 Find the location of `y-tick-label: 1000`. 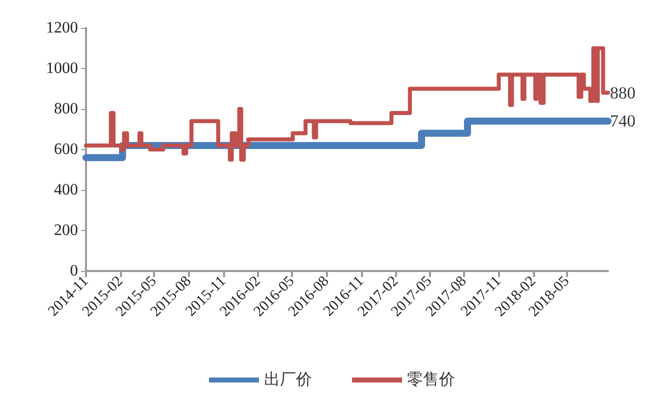

y-tick-label: 1000 is located at coordinates (62, 68).